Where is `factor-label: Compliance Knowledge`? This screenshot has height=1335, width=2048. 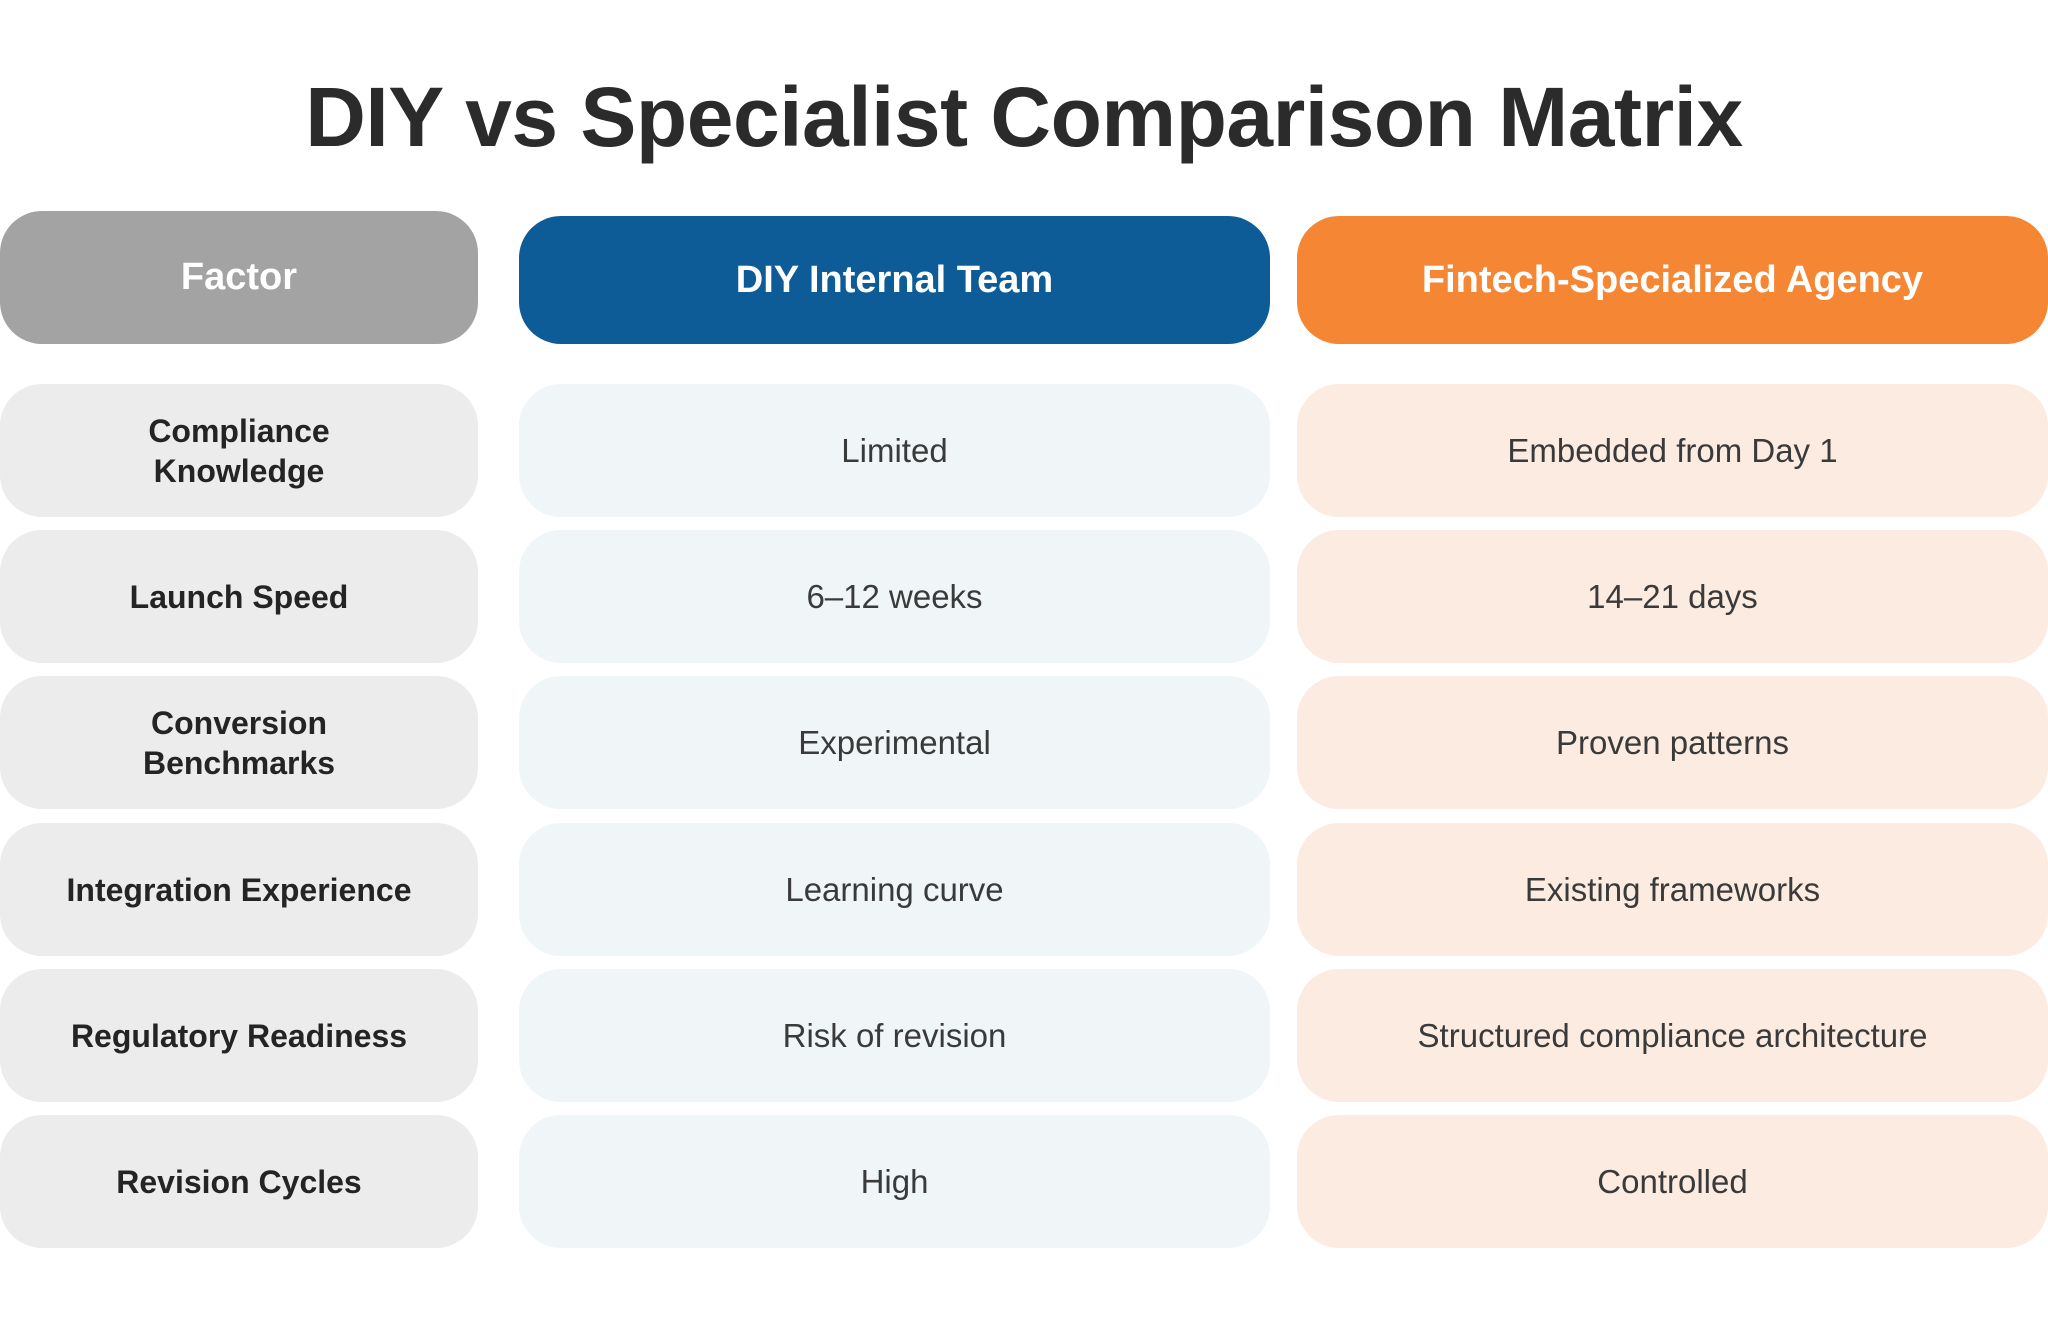
factor-label: Compliance Knowledge is located at coordinates (239, 450).